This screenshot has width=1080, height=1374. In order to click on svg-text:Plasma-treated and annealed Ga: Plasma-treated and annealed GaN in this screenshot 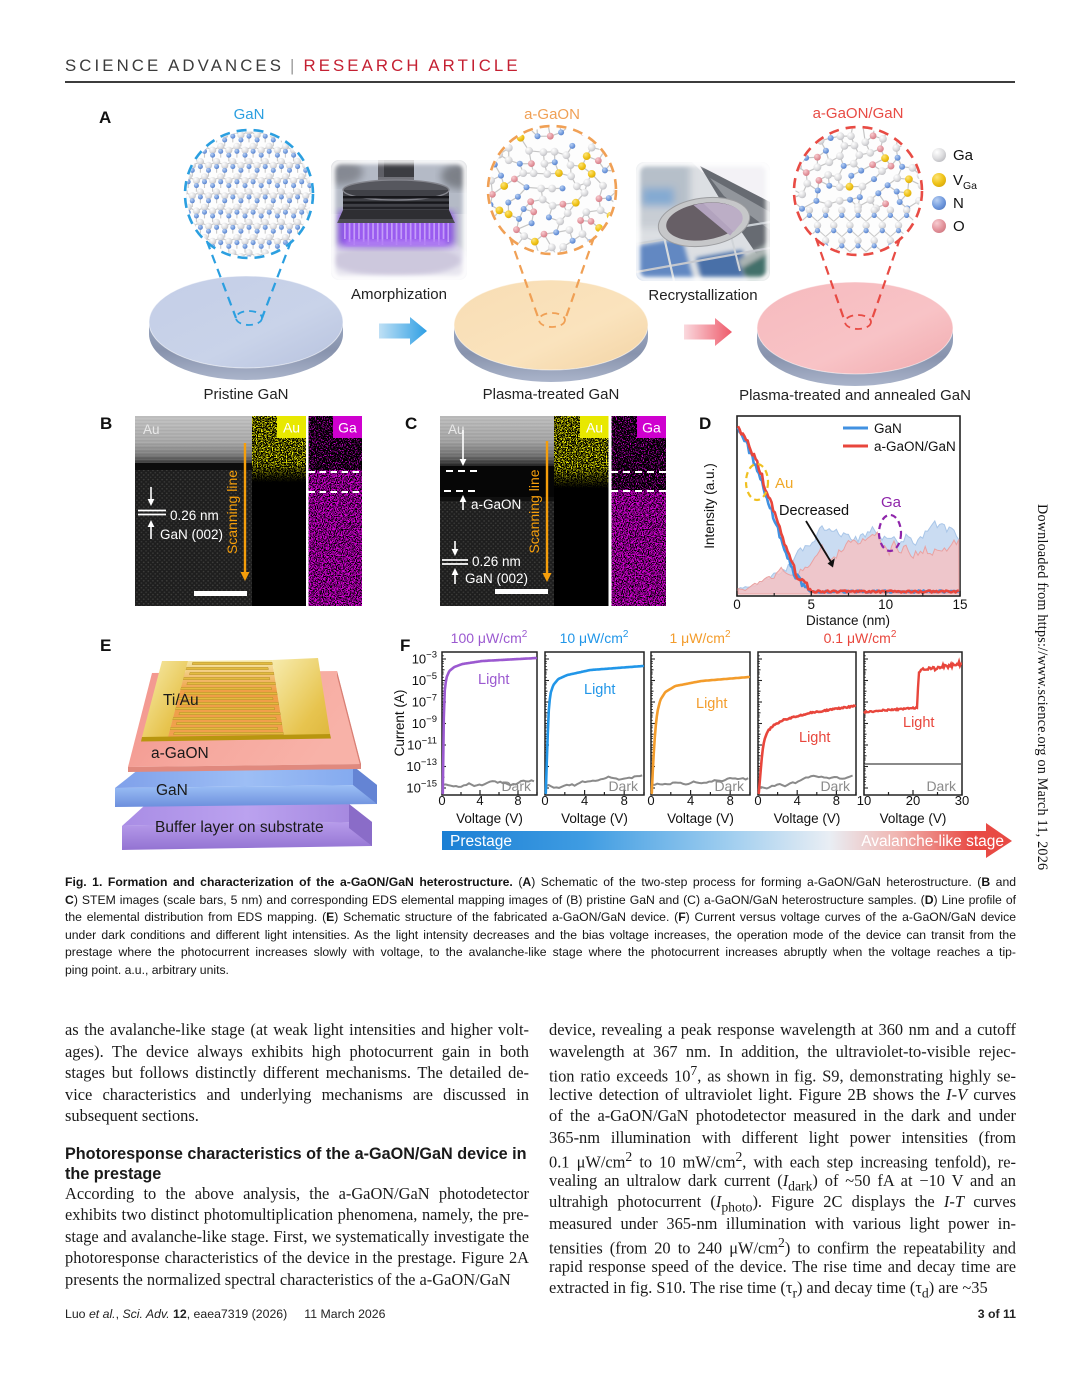, I will do `click(855, 395)`.